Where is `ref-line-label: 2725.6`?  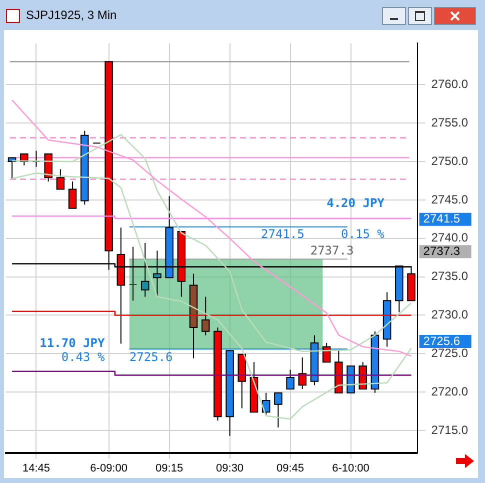
ref-line-label: 2725.6 is located at coordinates (151, 357).